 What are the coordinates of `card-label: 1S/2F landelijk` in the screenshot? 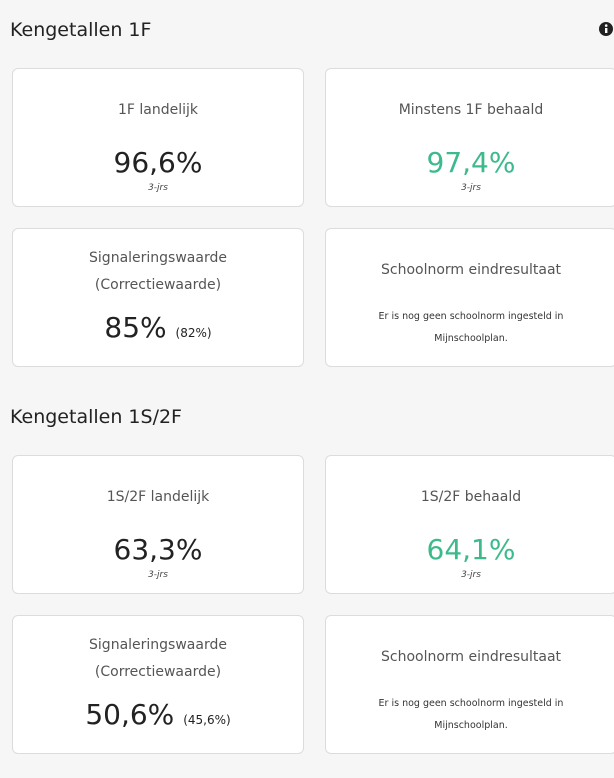 It's located at (158, 497).